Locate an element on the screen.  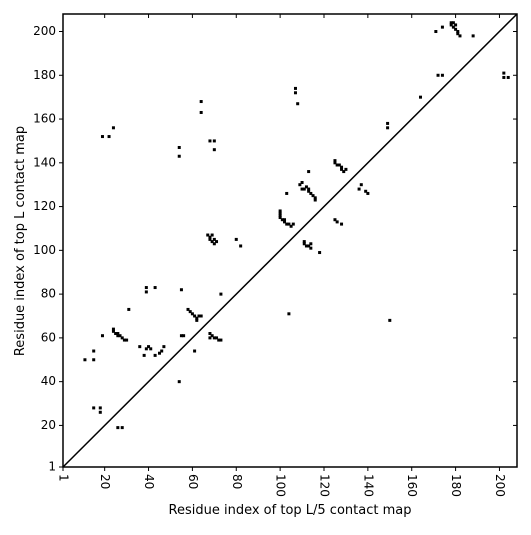
x-tick-label: 140 is located at coordinates (368, 485).